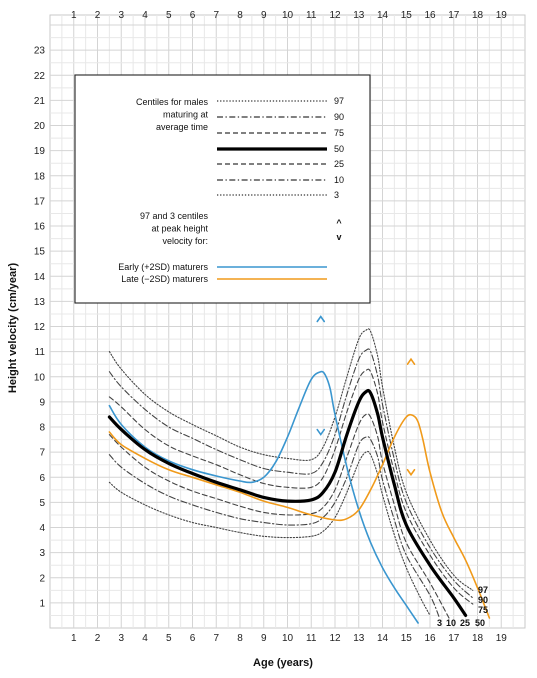 This screenshot has width=537, height=678. Describe the element at coordinates (40, 76) in the screenshot. I see `y-tick-label: 22` at that location.